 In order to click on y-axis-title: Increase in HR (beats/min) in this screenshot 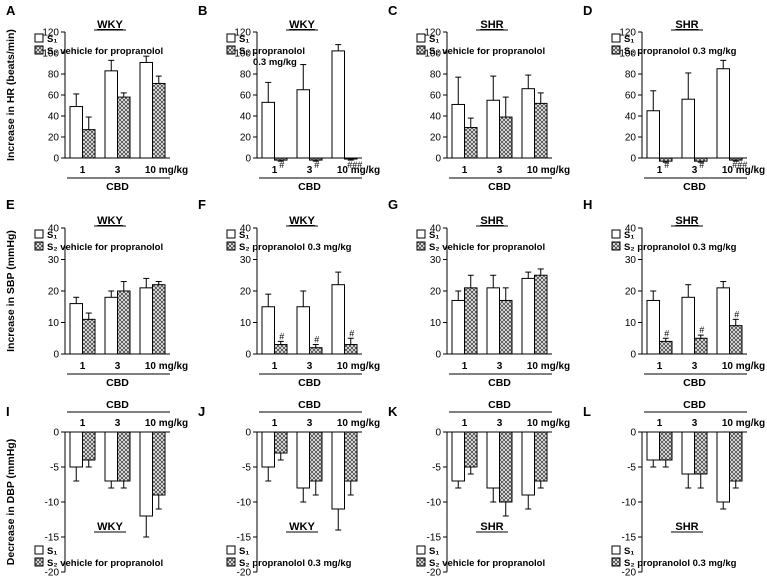, I will do `click(11, 95)`.